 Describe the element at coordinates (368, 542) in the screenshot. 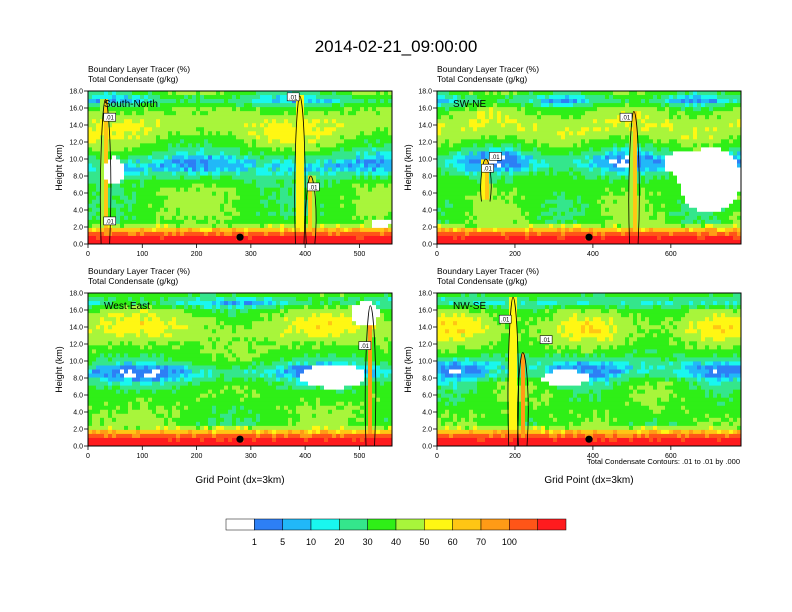

I see `colorbar-label: 30` at that location.